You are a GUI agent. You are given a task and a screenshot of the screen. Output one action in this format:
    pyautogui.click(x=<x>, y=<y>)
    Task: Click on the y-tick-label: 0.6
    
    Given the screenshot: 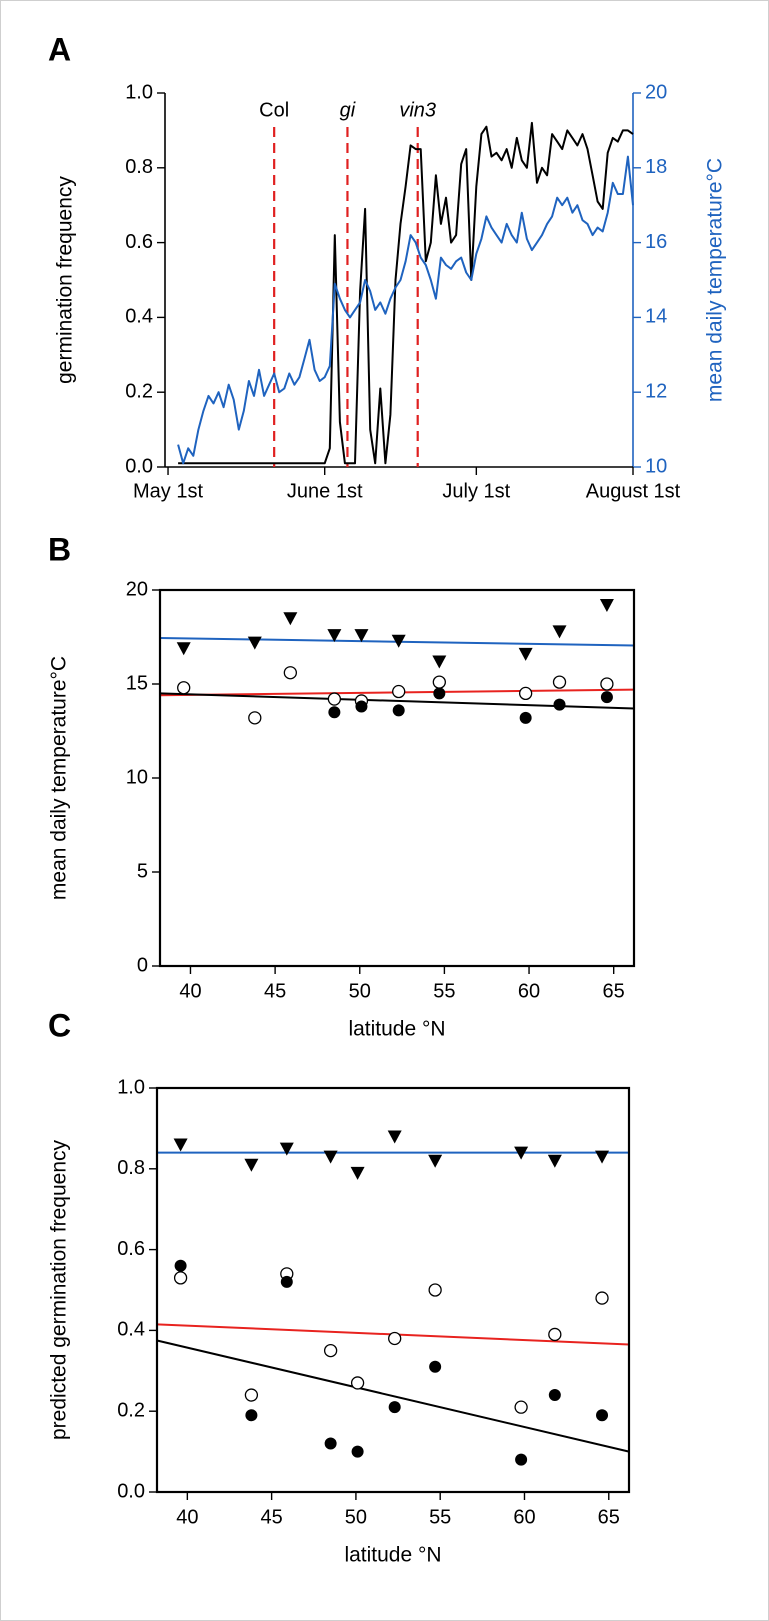 What is the action you would take?
    pyautogui.click(x=131, y=1249)
    